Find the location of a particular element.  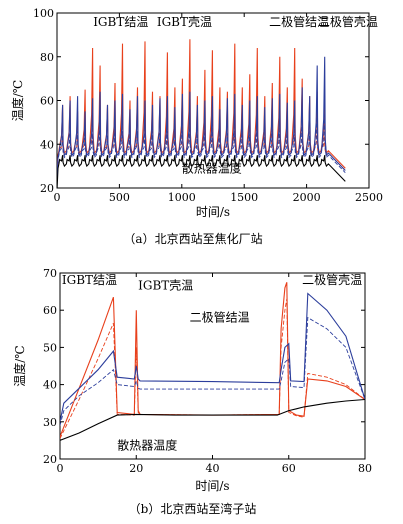

x-tick-label: 2000 is located at coordinates (307, 197).